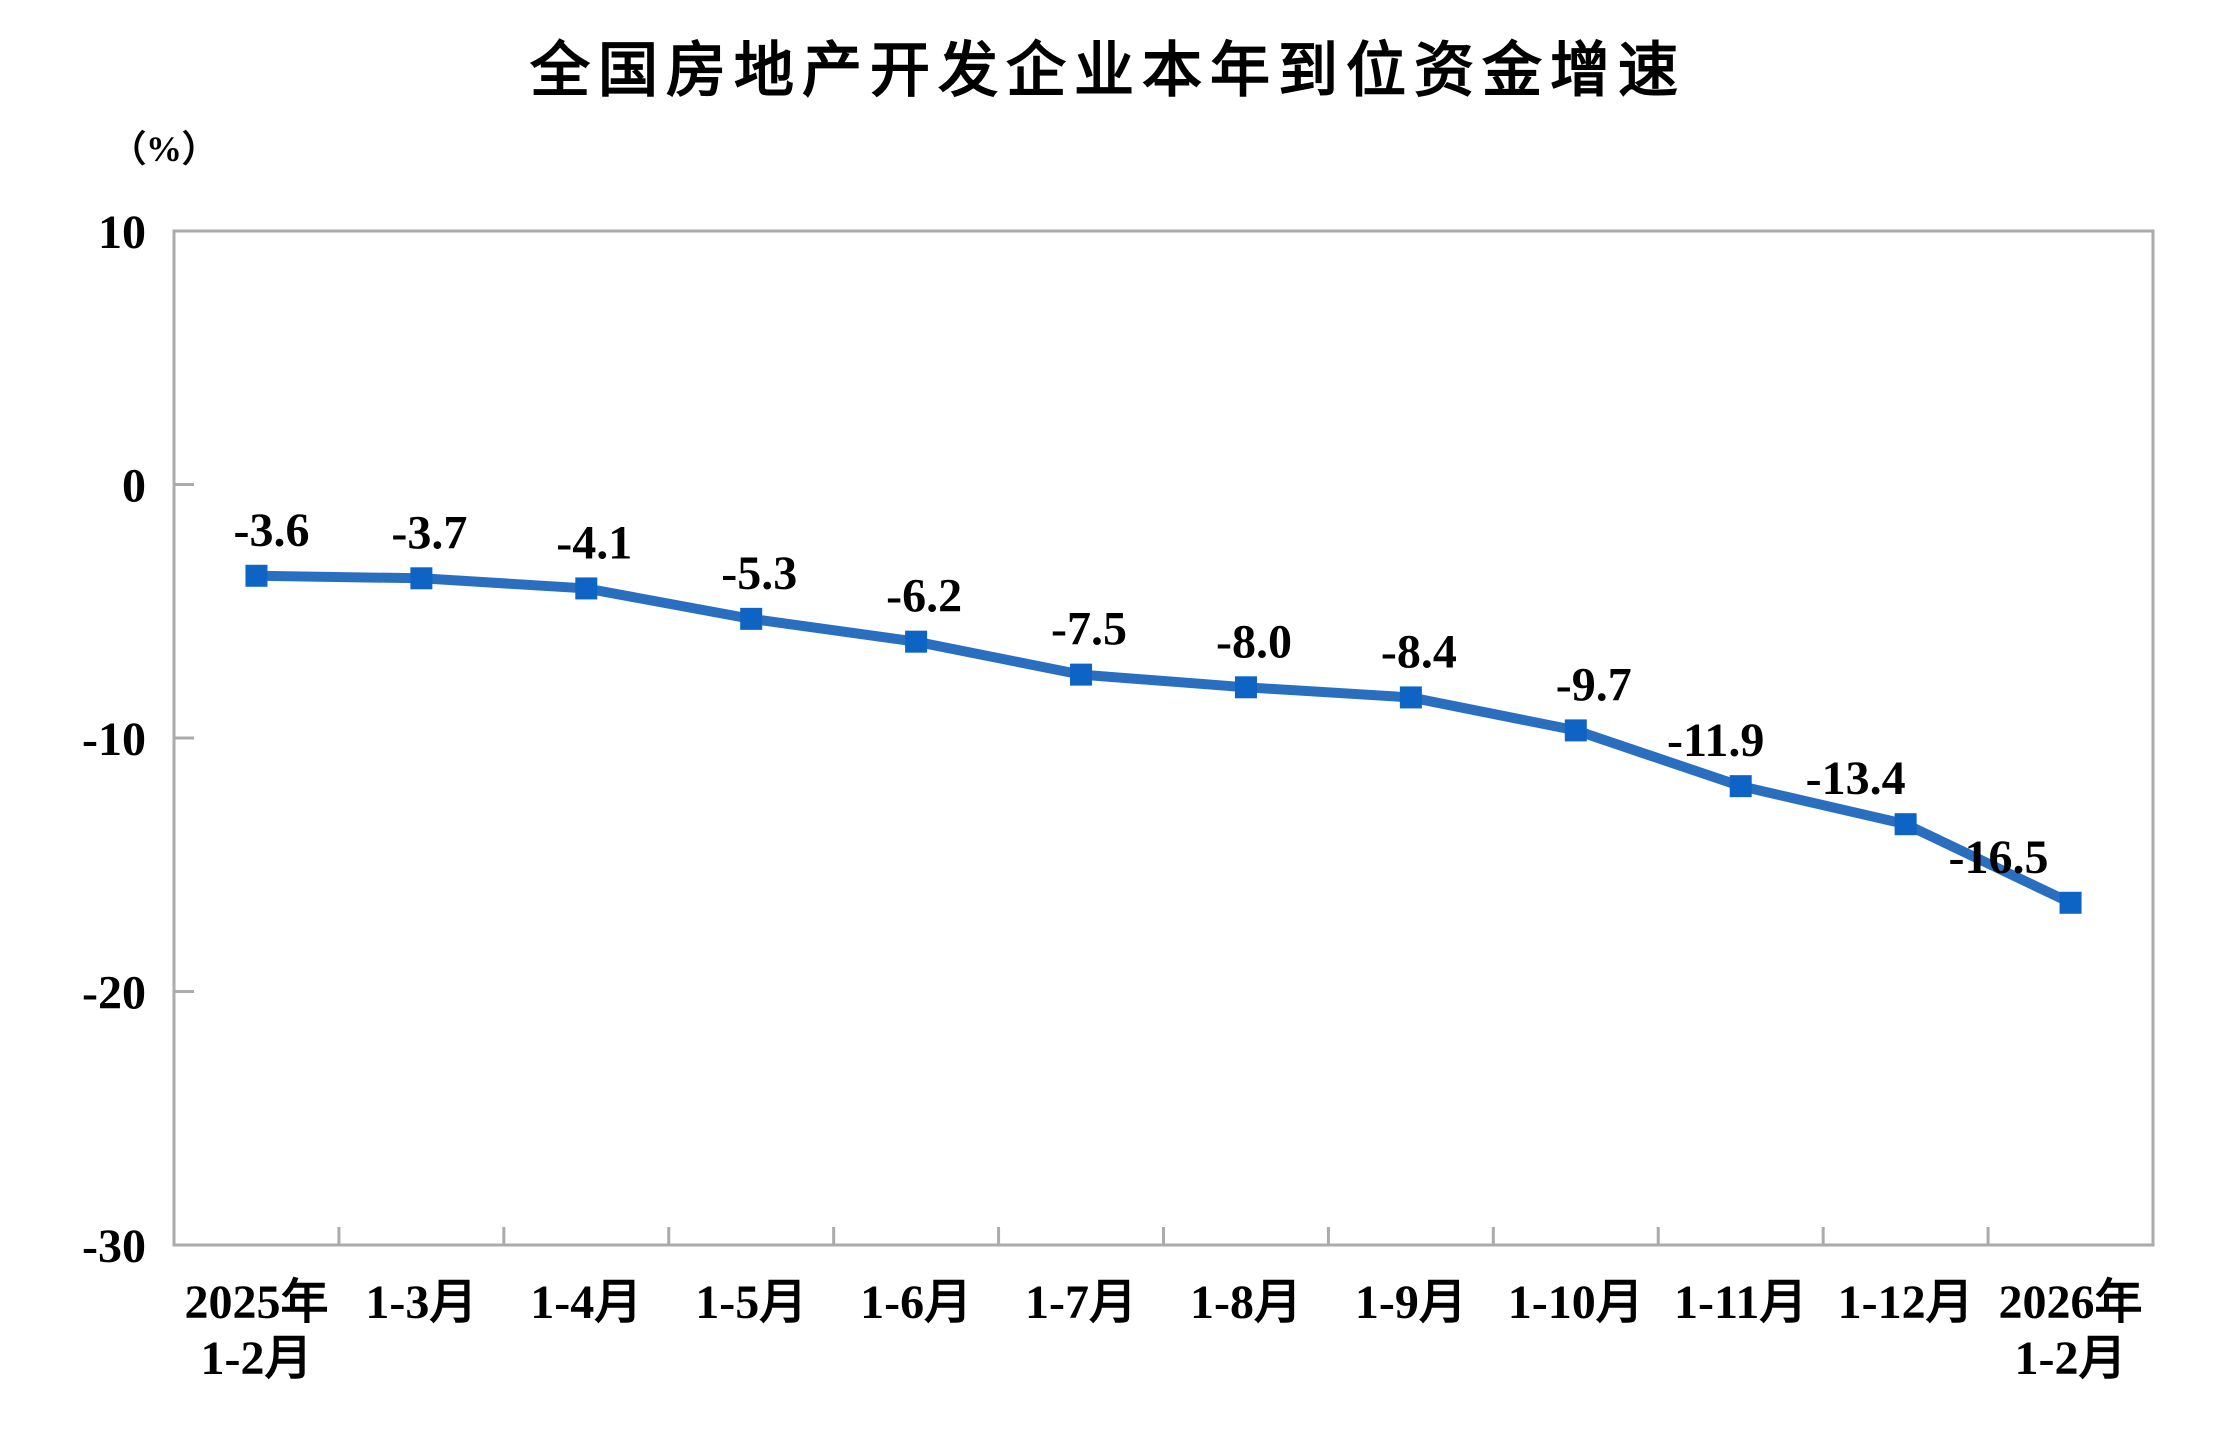 Image resolution: width=2216 pixels, height=1436 pixels. I want to click on x-axis-label: 2026年 1-2月, so click(2071, 1330).